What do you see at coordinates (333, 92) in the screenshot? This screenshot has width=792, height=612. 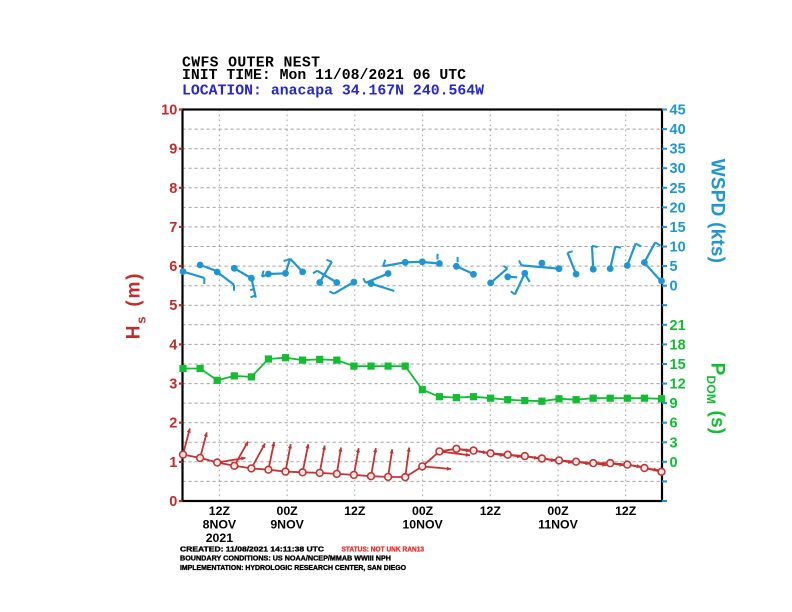 I see `svg-text:LOCATION: anacapa 34.167N 240.: LOCATION: anacapa 34.167N 240.564W` at bounding box center [333, 92].